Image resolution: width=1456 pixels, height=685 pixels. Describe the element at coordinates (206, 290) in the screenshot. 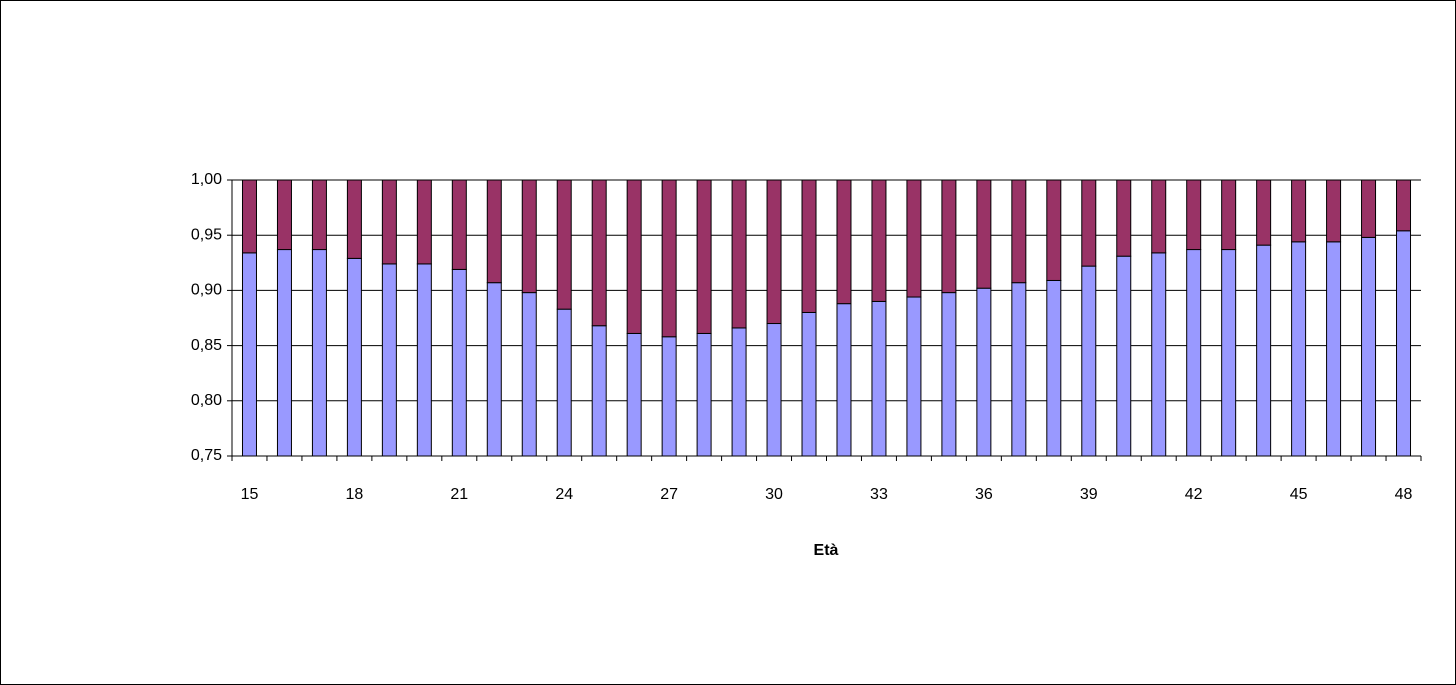

I see `y-tick-label: 0,90` at that location.